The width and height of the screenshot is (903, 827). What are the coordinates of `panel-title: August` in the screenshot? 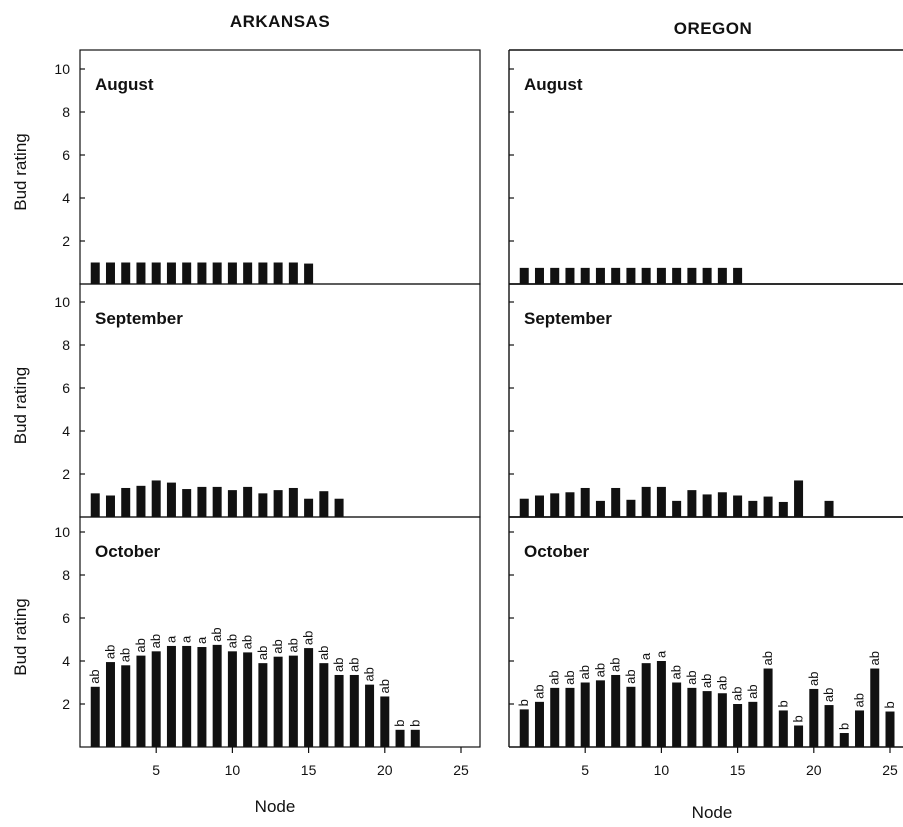 It's located at (124, 84).